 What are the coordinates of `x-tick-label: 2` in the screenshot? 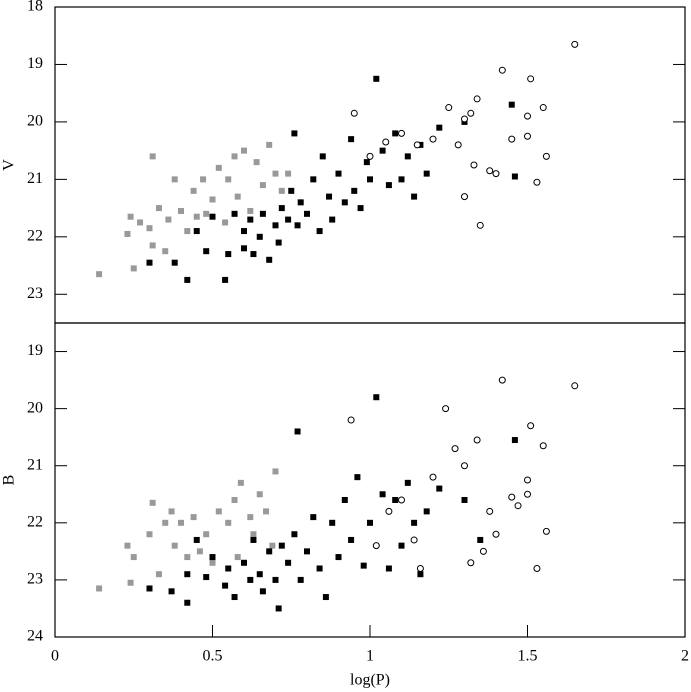 It's located at (685, 656).